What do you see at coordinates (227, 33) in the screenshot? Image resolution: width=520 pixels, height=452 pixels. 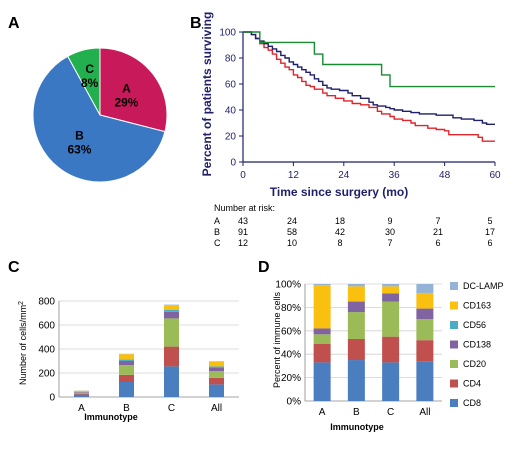 I see `survival-y-tick-label: 100` at bounding box center [227, 33].